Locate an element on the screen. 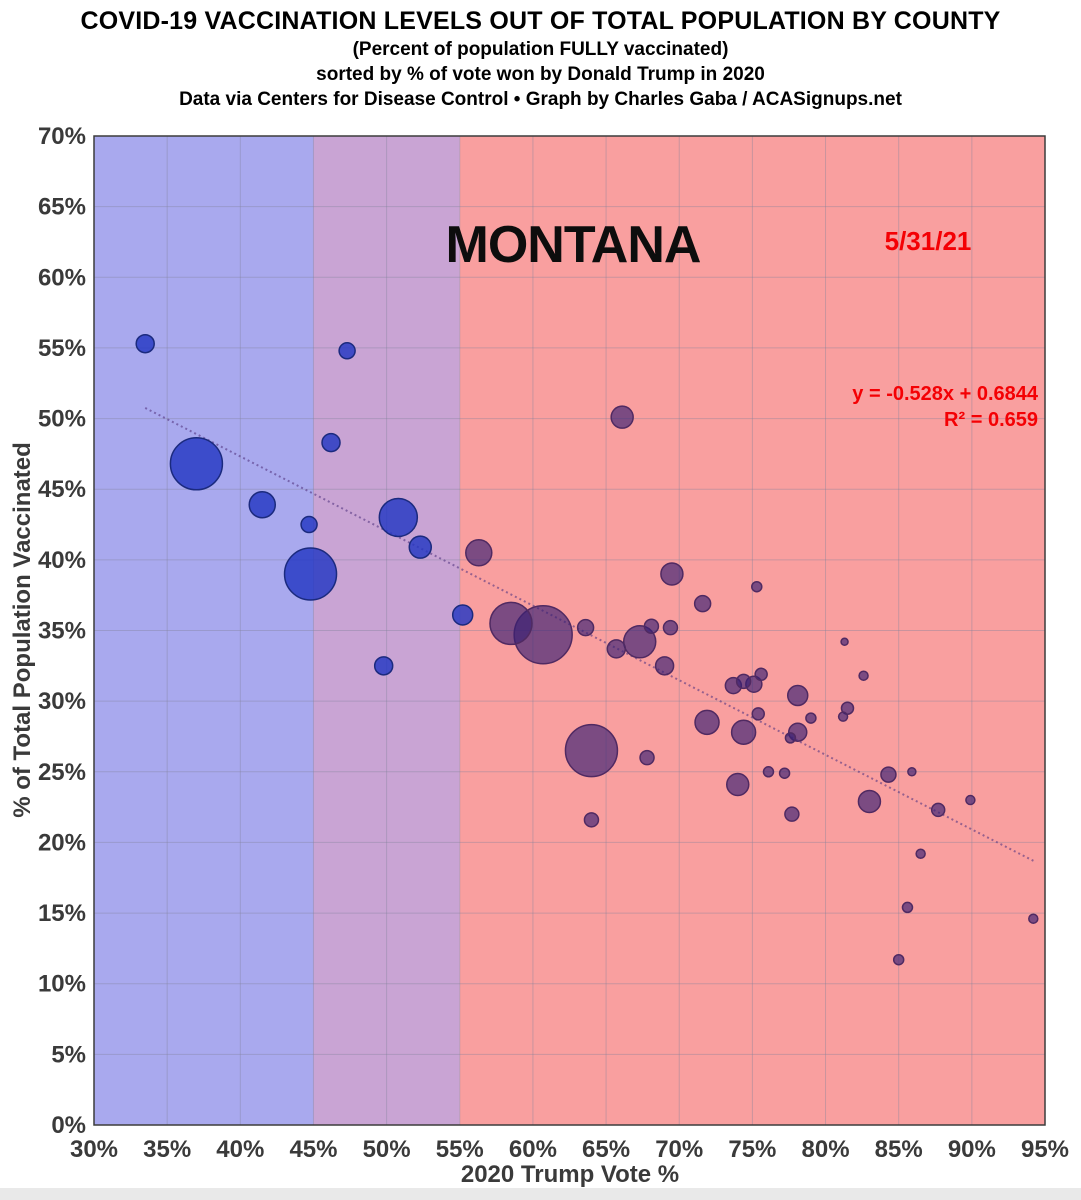  y-tick-label: 10% is located at coordinates (62, 984).